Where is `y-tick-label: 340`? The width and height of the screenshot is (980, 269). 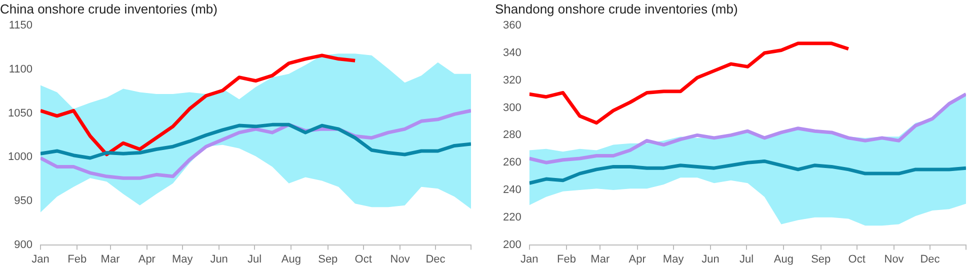 y-tick-label: 340 is located at coordinates (512, 53).